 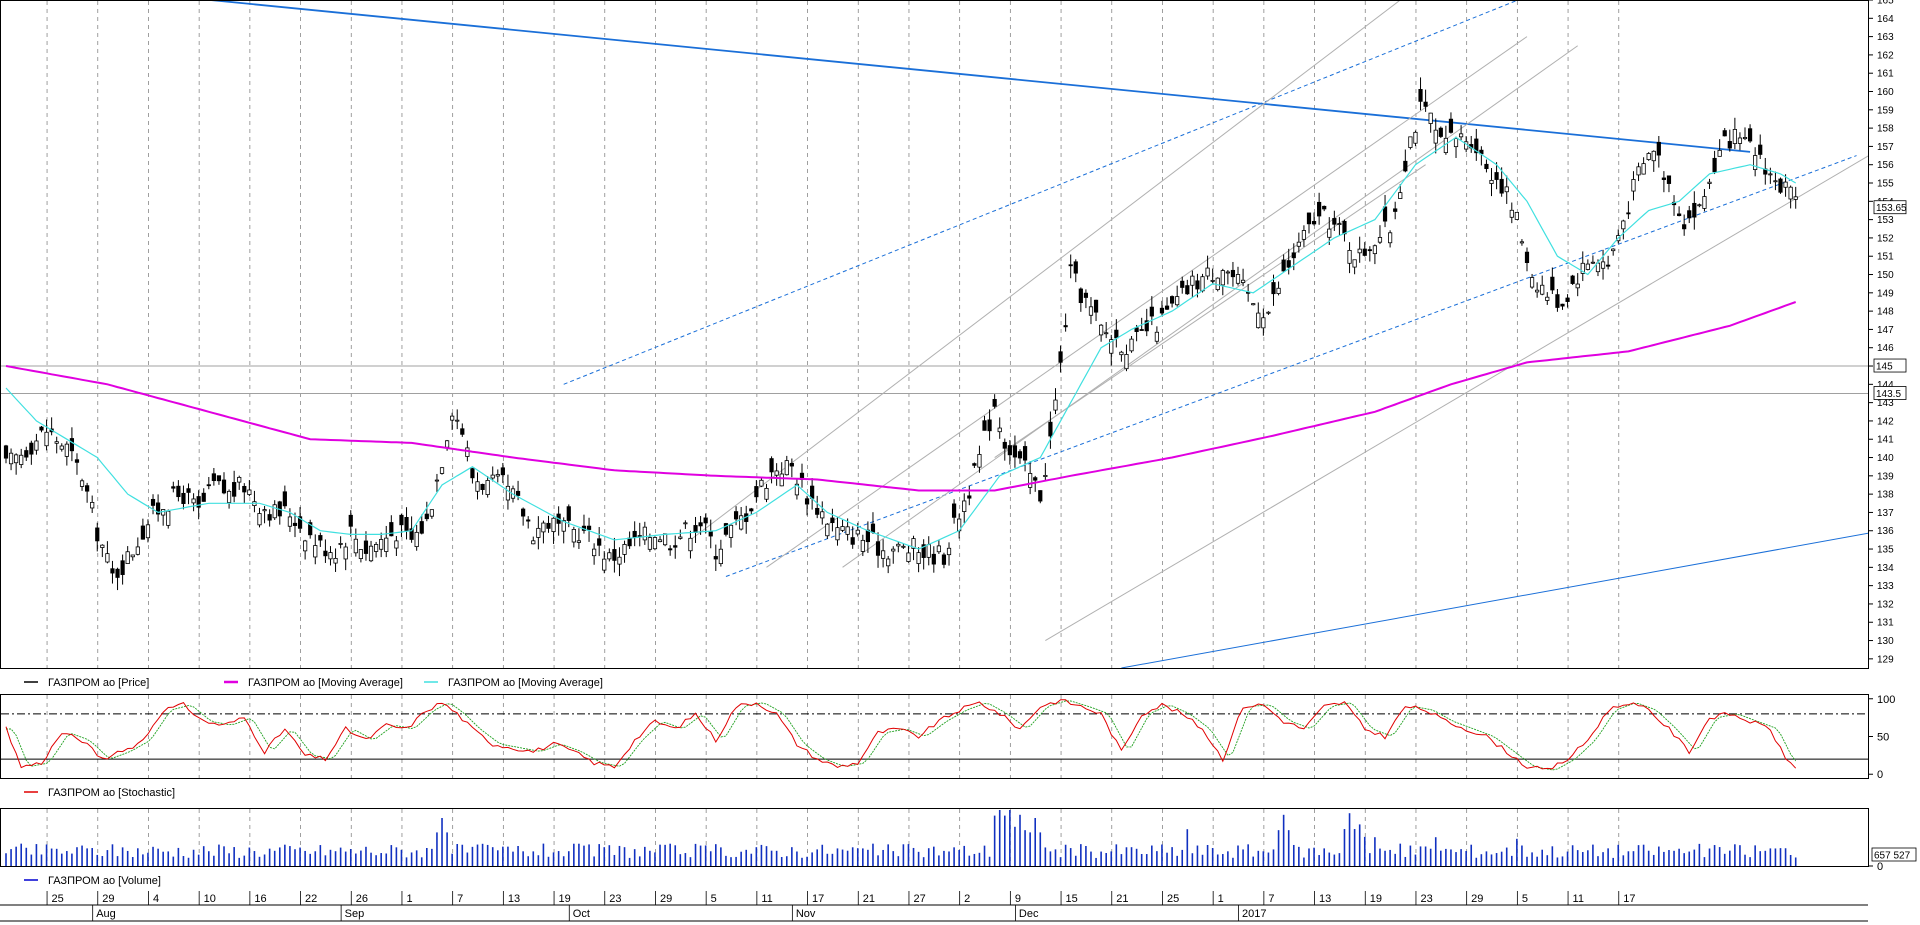 I want to click on x-tick-label: 17, so click(x=1629, y=899).